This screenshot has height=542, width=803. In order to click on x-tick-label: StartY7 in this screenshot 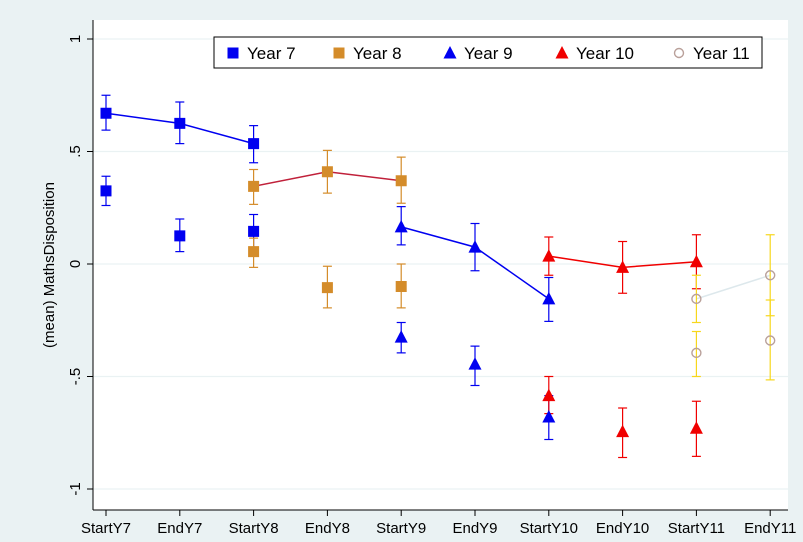, I will do `click(106, 528)`.